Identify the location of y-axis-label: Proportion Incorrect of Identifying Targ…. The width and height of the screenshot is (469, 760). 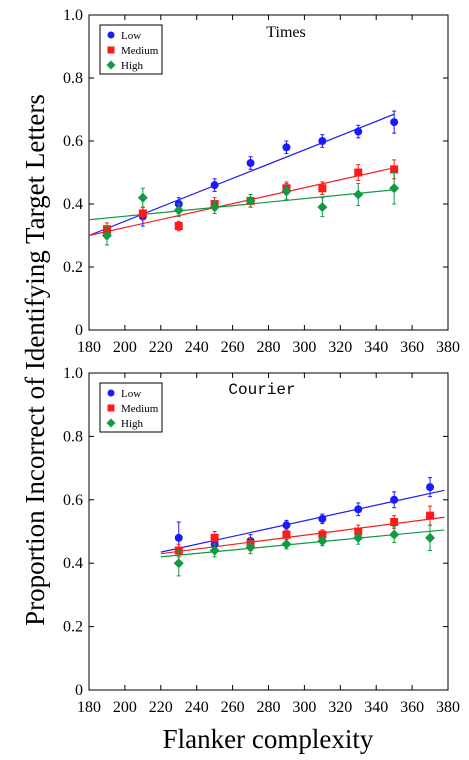
(35, 360).